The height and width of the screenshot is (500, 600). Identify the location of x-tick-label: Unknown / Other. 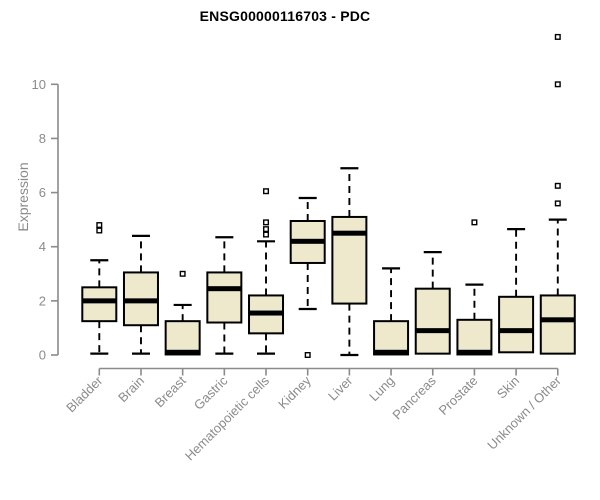
(524, 413).